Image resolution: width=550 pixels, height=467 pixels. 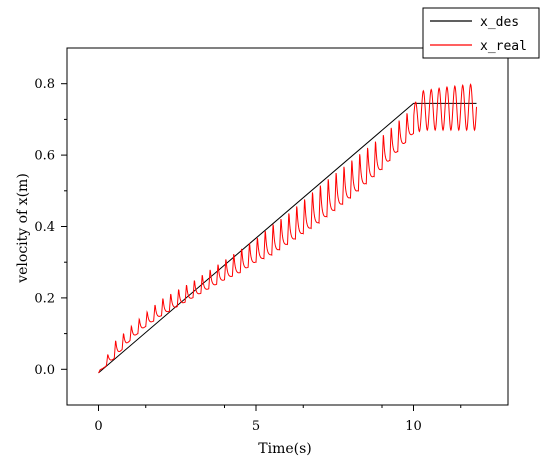 What do you see at coordinates (98, 426) in the screenshot?
I see `x-tick-label: 0` at bounding box center [98, 426].